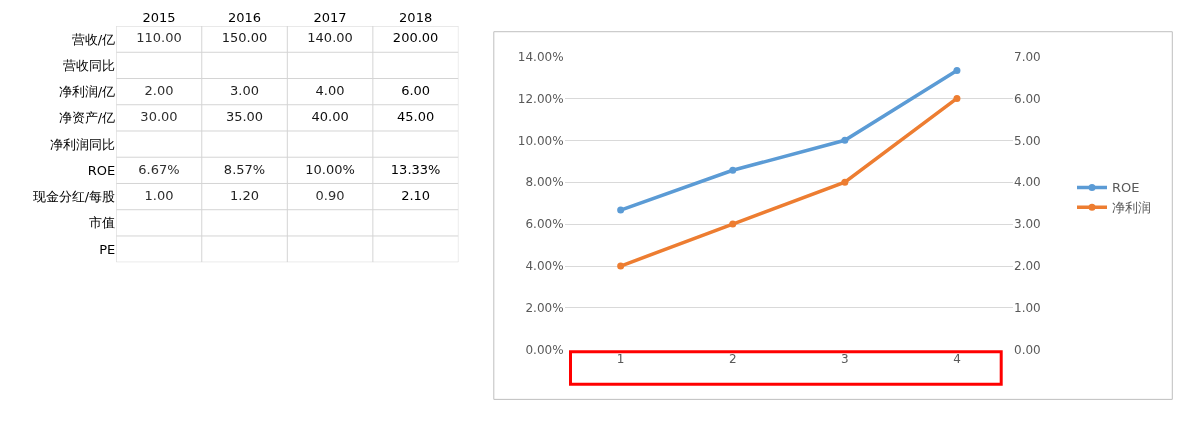 The width and height of the screenshot is (1200, 424). Describe the element at coordinates (415, 169) in the screenshot. I see `data-label: 13.33%` at that location.